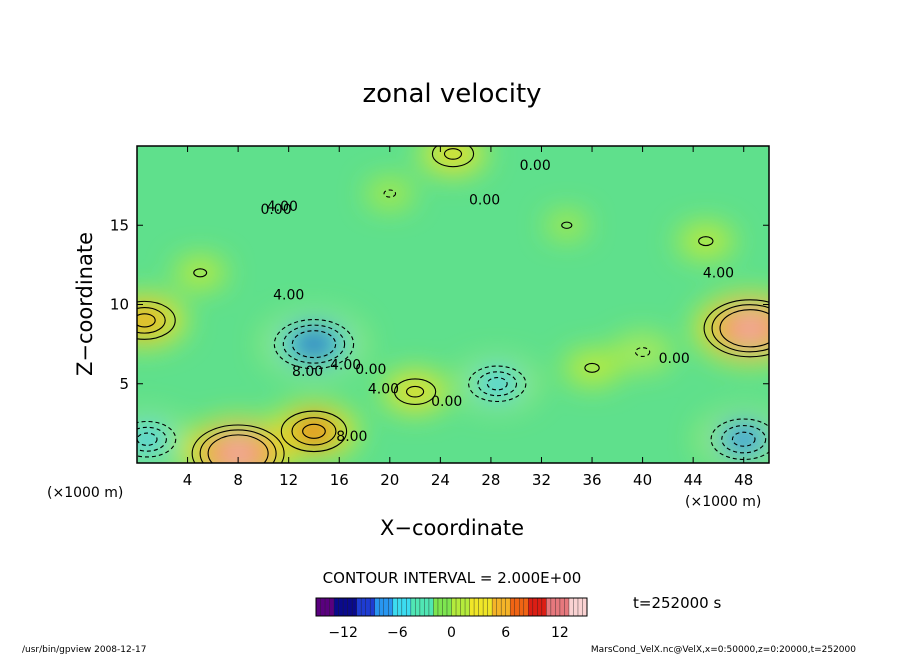  What do you see at coordinates (397, 633) in the screenshot?
I see `colorbar-tick-label: −6` at bounding box center [397, 633].